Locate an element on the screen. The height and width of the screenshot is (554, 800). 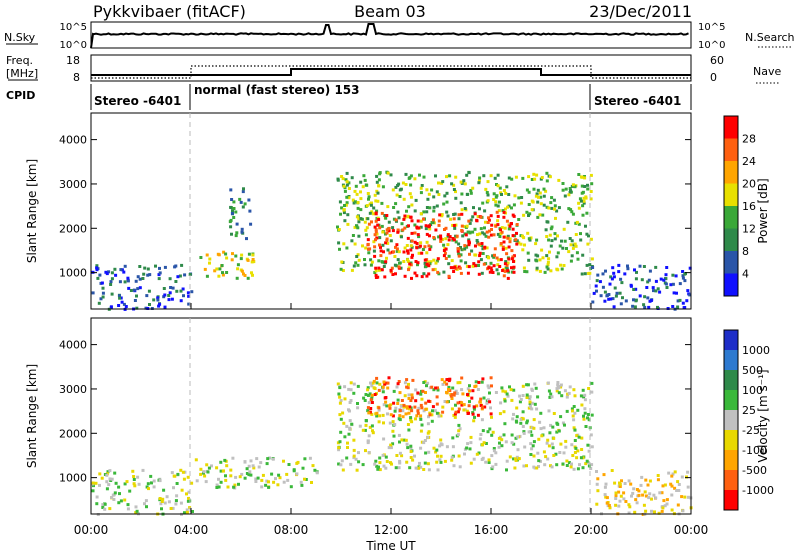
colorbar-swatch is located at coordinates (731, 217).